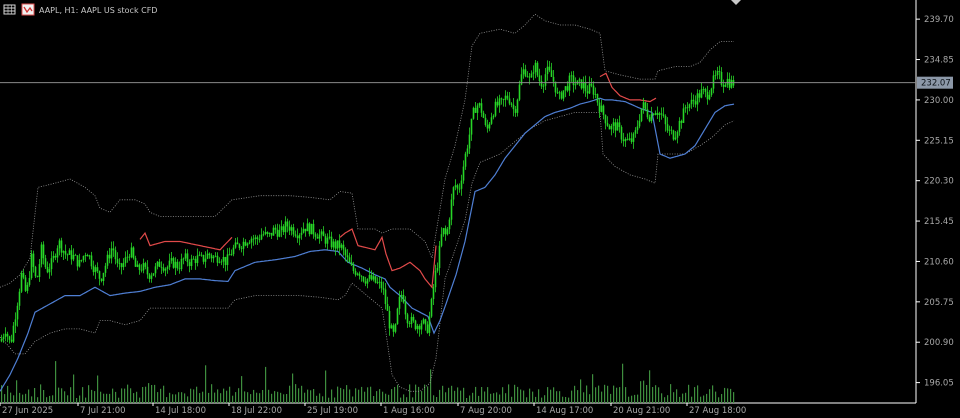  What do you see at coordinates (28, 9) in the screenshot?
I see `chart-window-icon` at bounding box center [28, 9].